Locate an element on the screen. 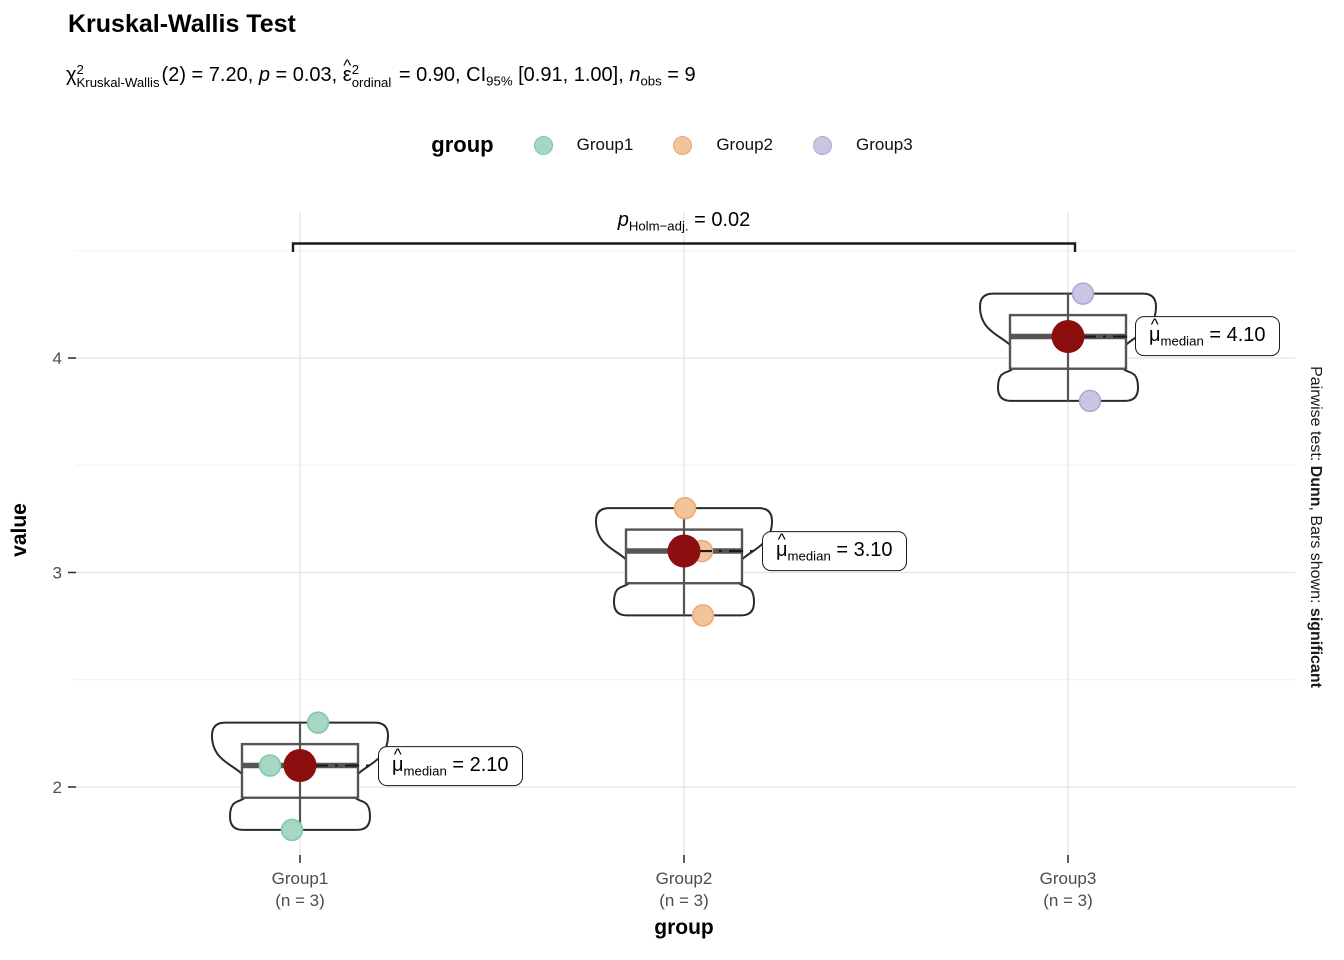 Image resolution: width=1344 pixels, height=960 pixels. legend-item-group2: Group2 is located at coordinates (723, 145).